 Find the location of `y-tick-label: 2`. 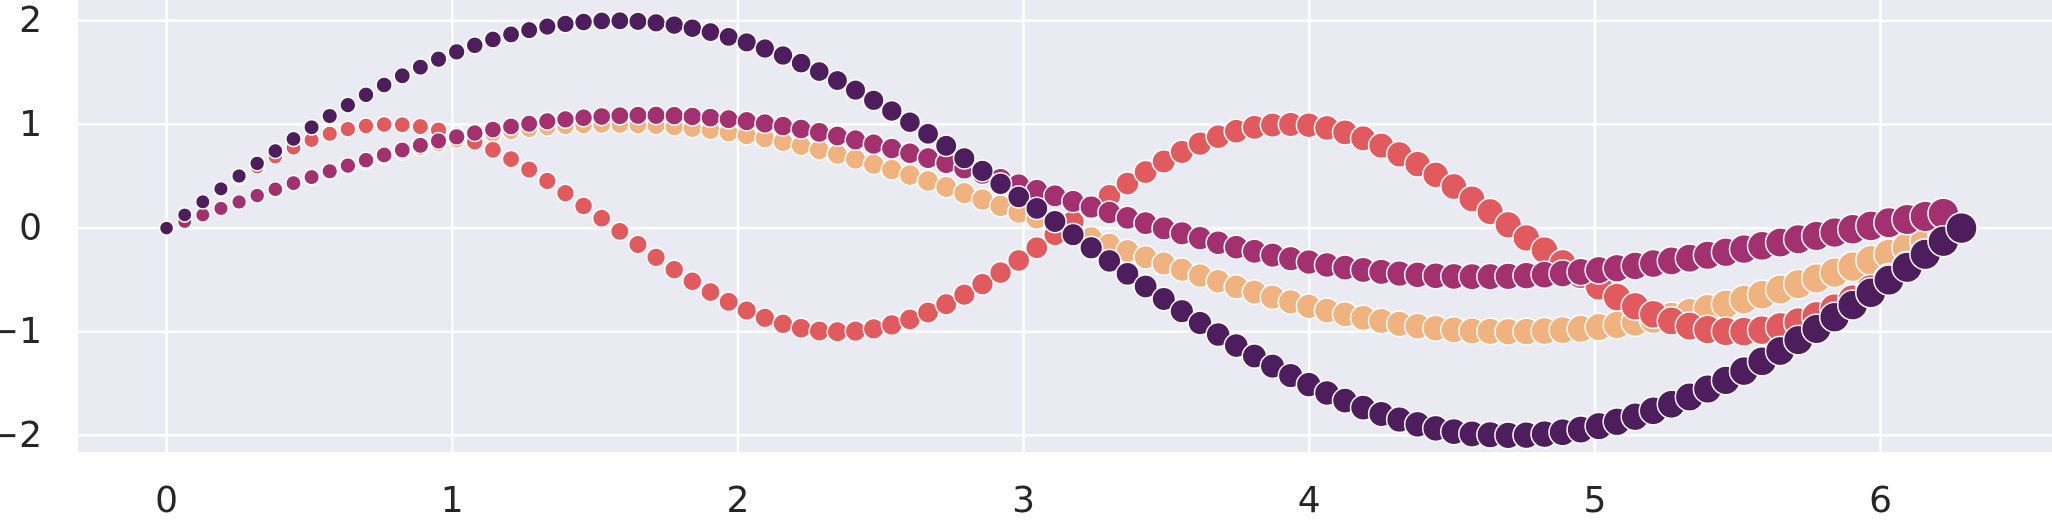

y-tick-label: 2 is located at coordinates (30, 20).